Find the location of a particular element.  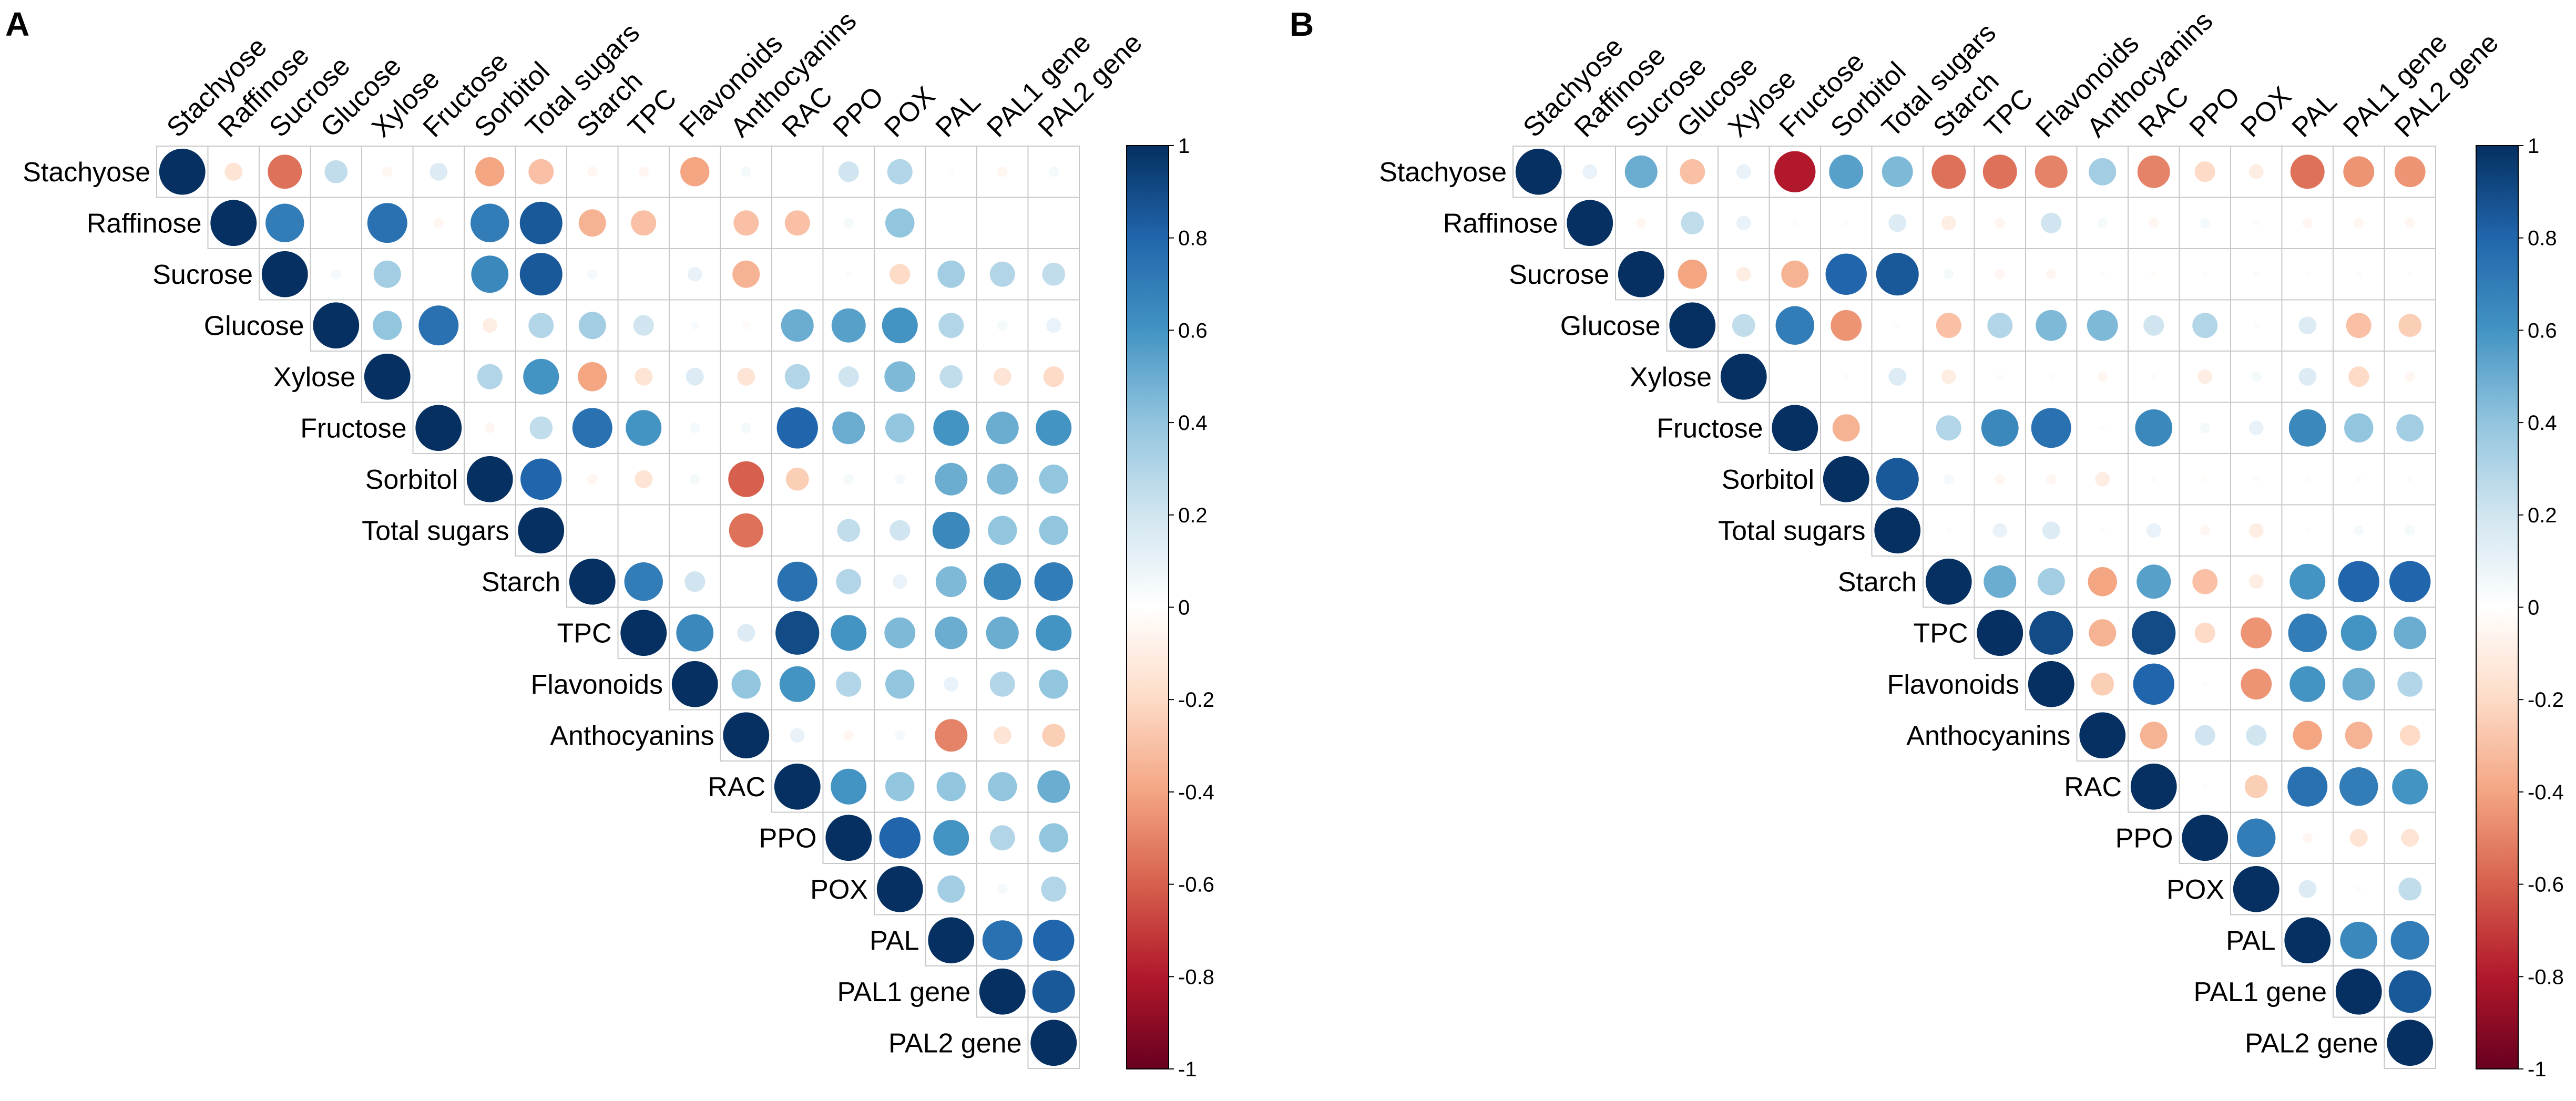

row-label-tpc: TPC is located at coordinates (584, 633).